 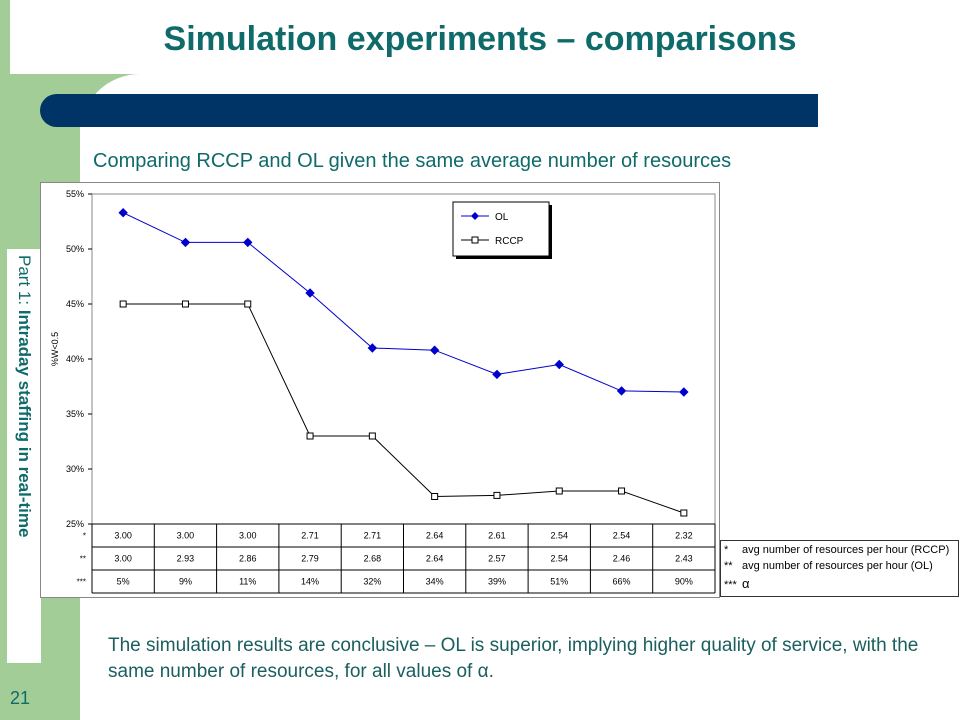 I want to click on table-cell: 34%, so click(x=435, y=582).